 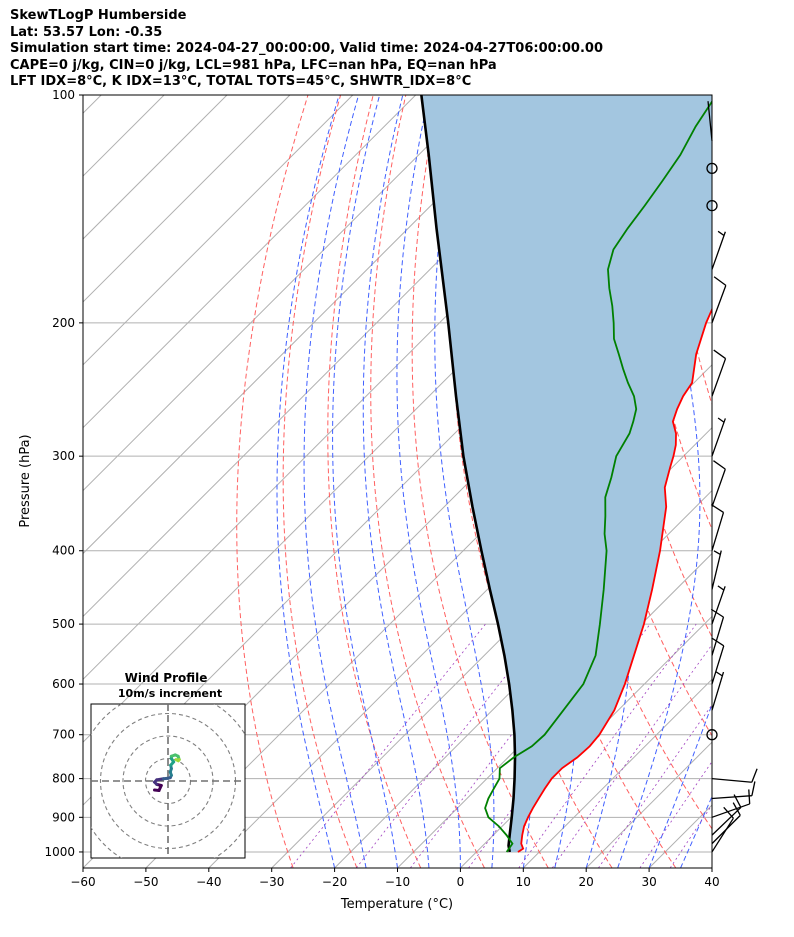 I want to click on x-tick-label: 40, so click(x=711, y=882).